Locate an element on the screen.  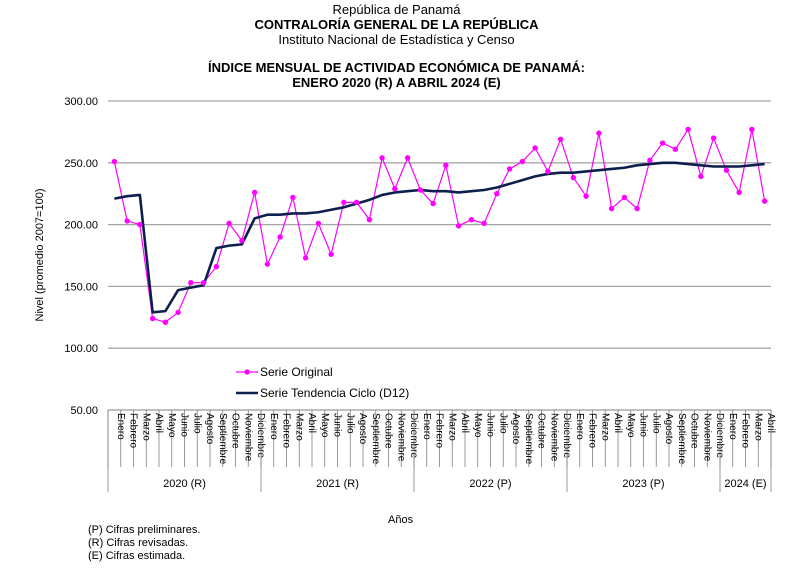
year-label: 2024 (E) is located at coordinates (745, 484).